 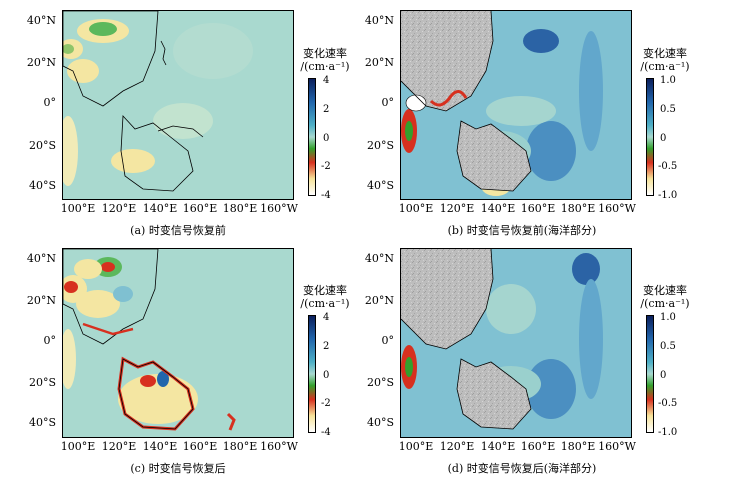 What do you see at coordinates (498, 208) in the screenshot?
I see `xtick-140e-b: 140°E` at bounding box center [498, 208].